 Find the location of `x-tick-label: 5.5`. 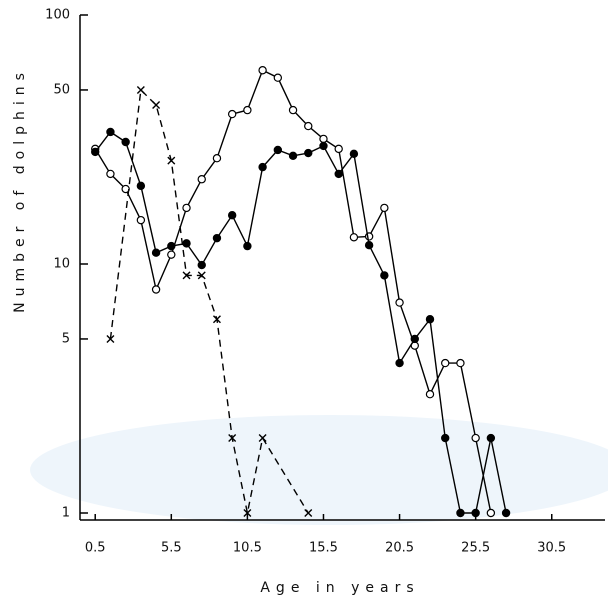

x-tick-label: 5.5 is located at coordinates (171, 548).